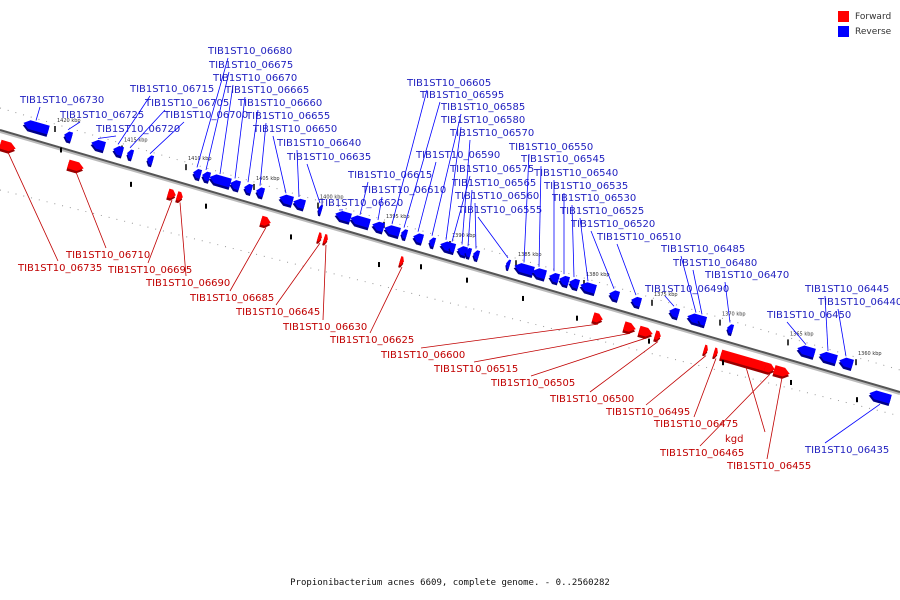 The width and height of the screenshot is (900, 600). Describe the element at coordinates (562, 159) in the screenshot. I see `reverse-gene-label-tib1st10-06545: TIB1ST10_06545` at that location.